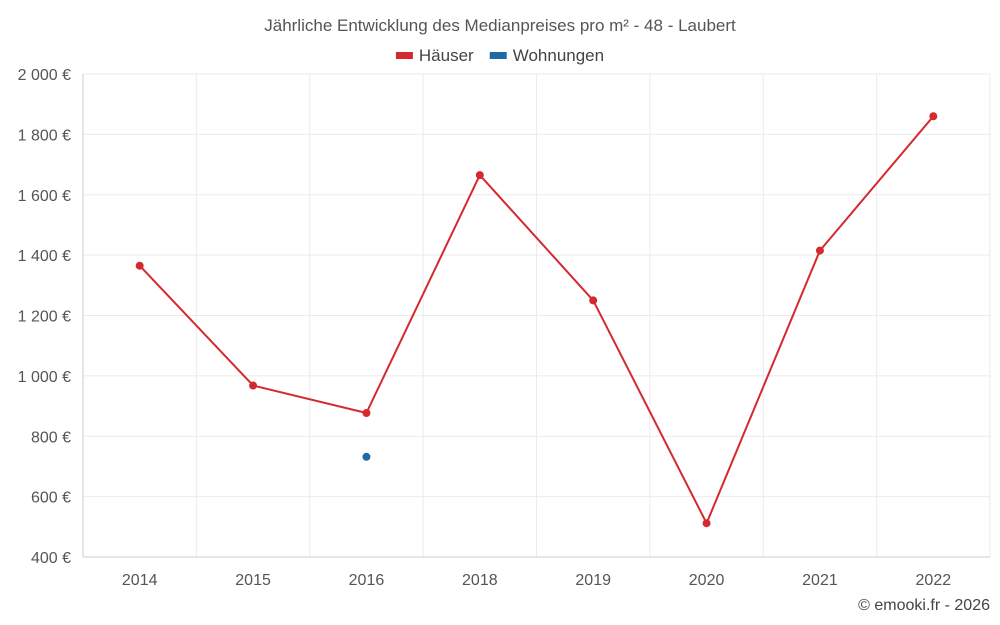 The width and height of the screenshot is (1000, 625). What do you see at coordinates (480, 580) in the screenshot?
I see `x-tick-label: 2018` at bounding box center [480, 580].